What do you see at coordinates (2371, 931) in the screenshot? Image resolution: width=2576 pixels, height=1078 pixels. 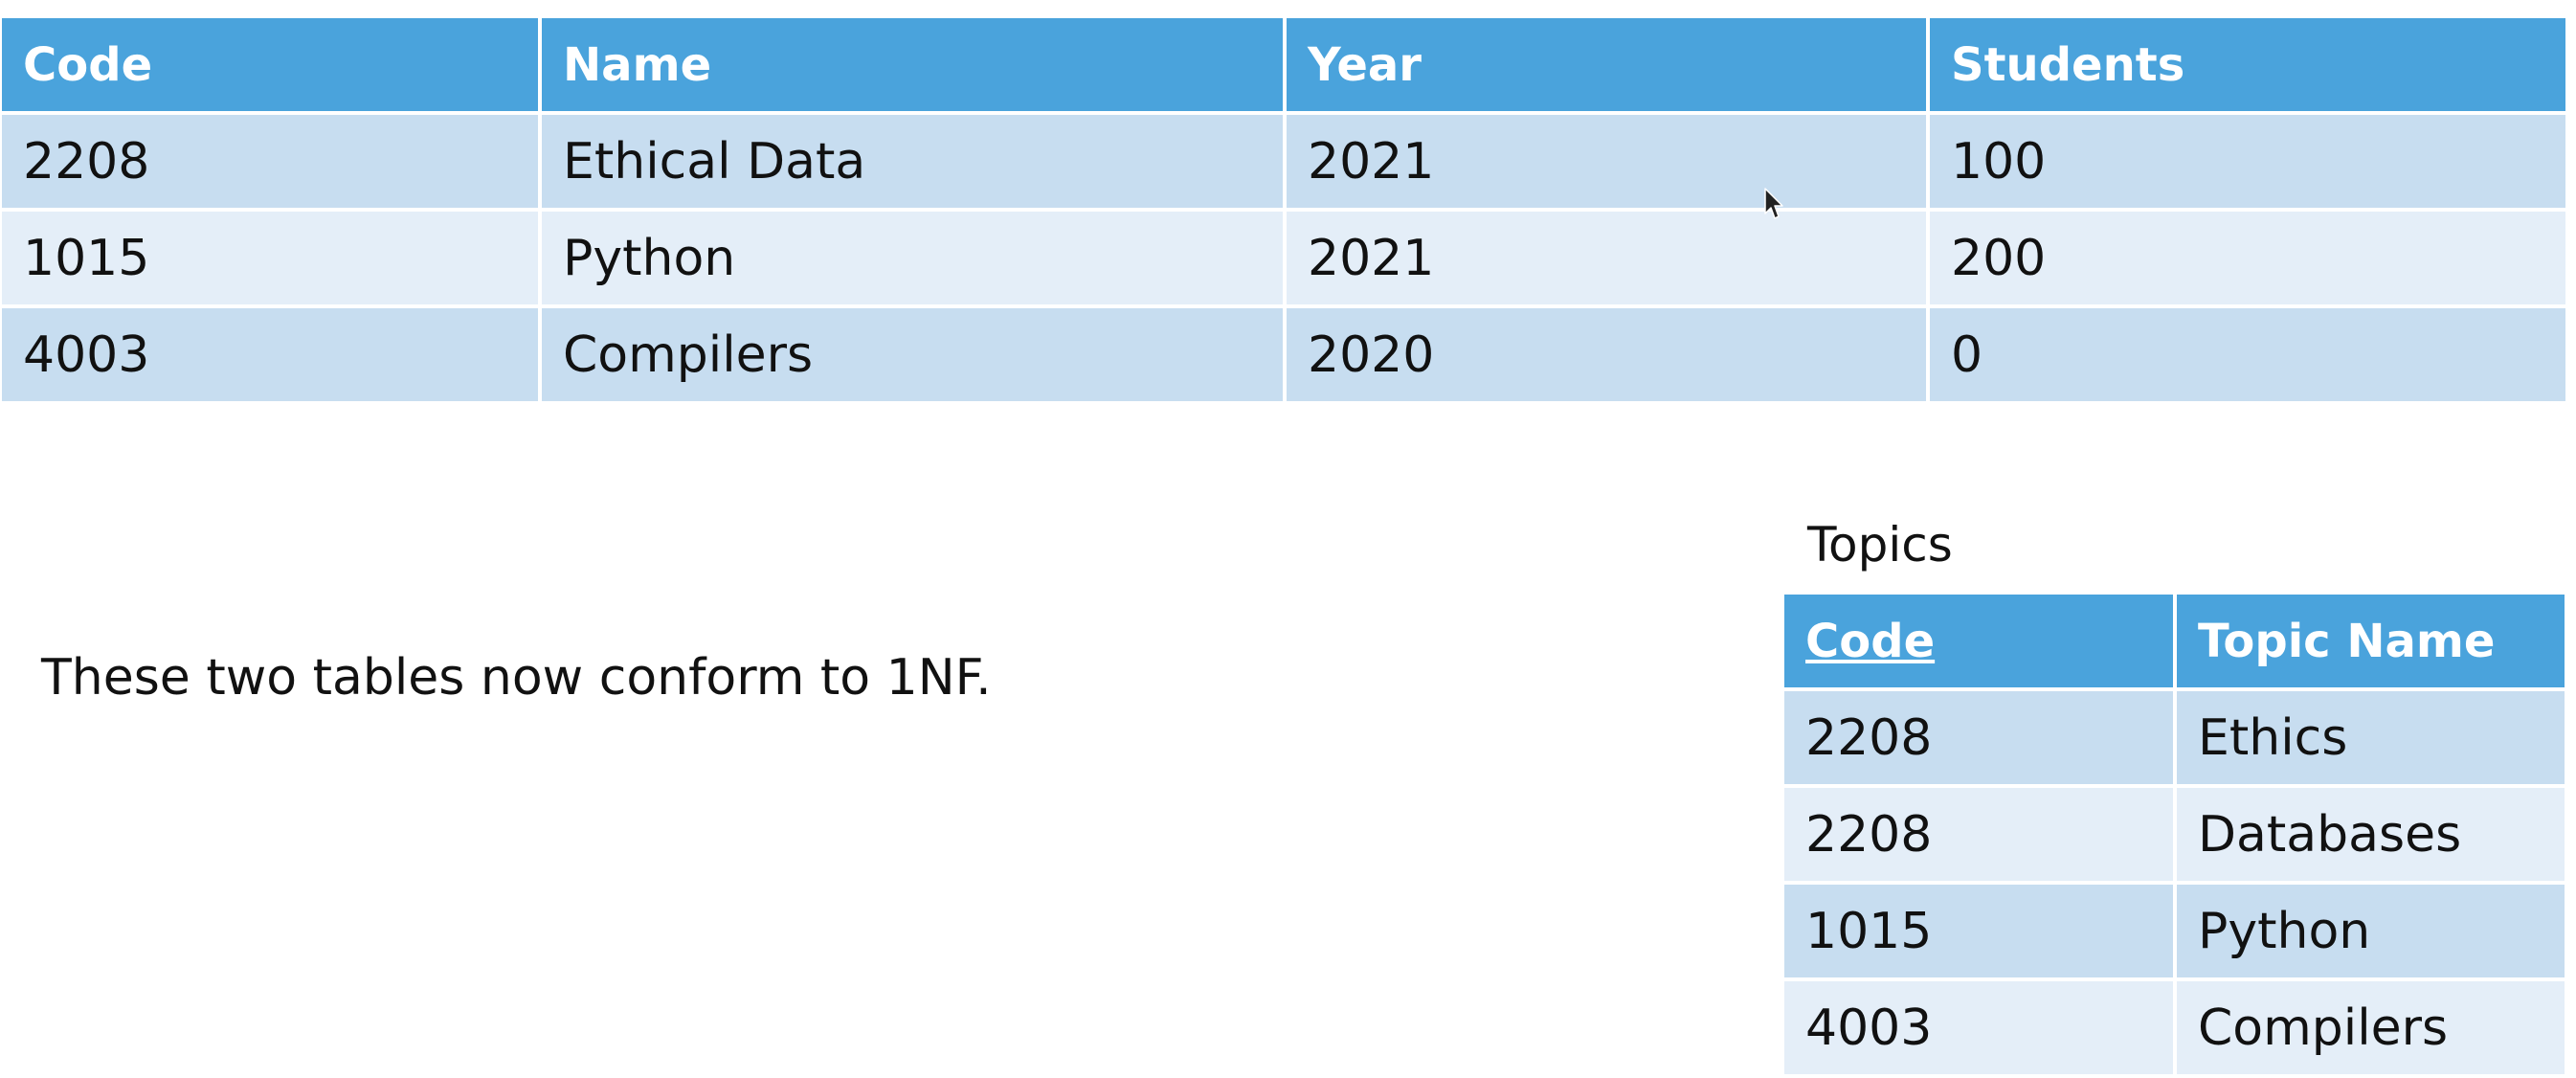 I see `cell-topic-name: Python` at bounding box center [2371, 931].